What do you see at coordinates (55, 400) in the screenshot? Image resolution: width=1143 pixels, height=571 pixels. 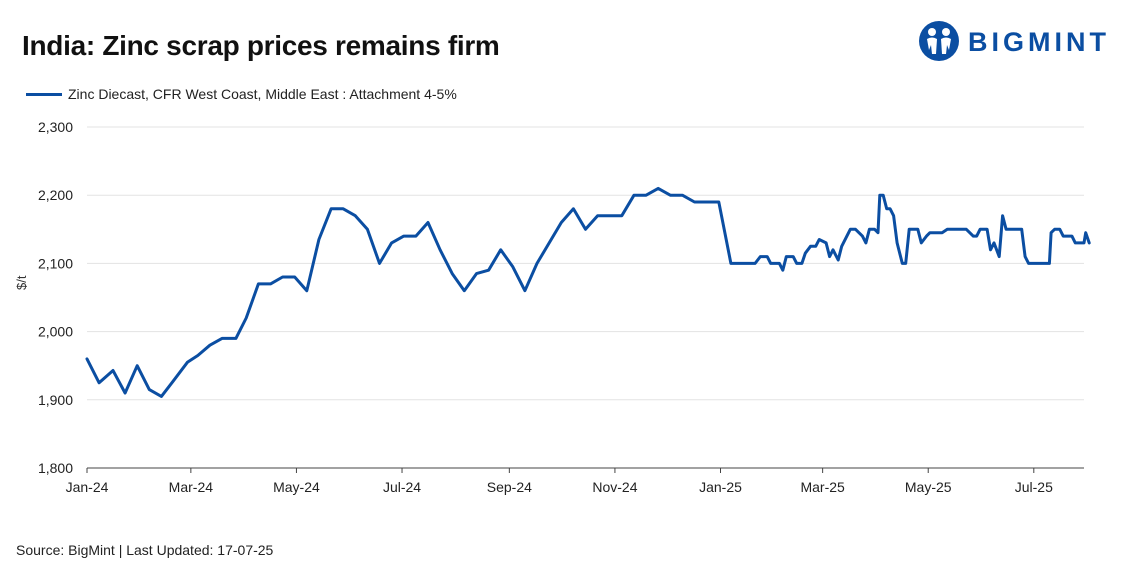 I see `y-tick-label: 1,900` at bounding box center [55, 400].